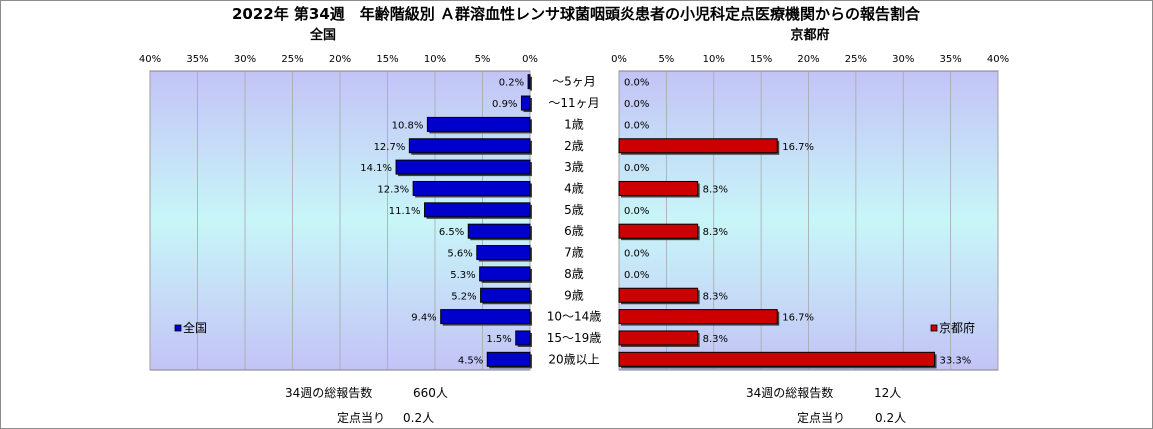 This screenshot has width=1153, height=429. I want to click on left-tick-label: 30%, so click(245, 59).